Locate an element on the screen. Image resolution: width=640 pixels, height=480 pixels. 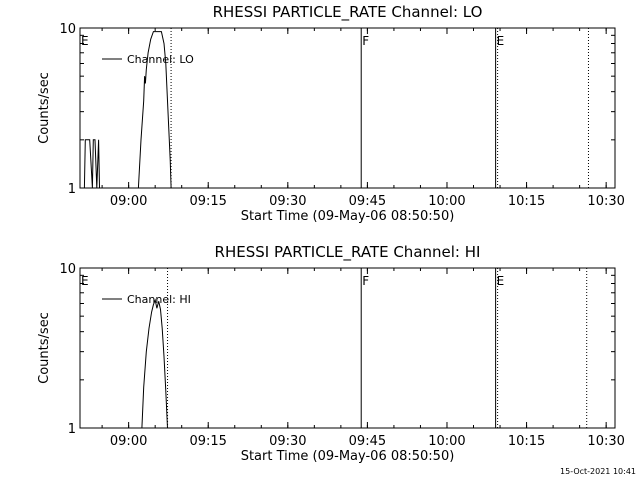
chart-title: RHESSI PARTICLE_RATE Channel: HI is located at coordinates (348, 252).